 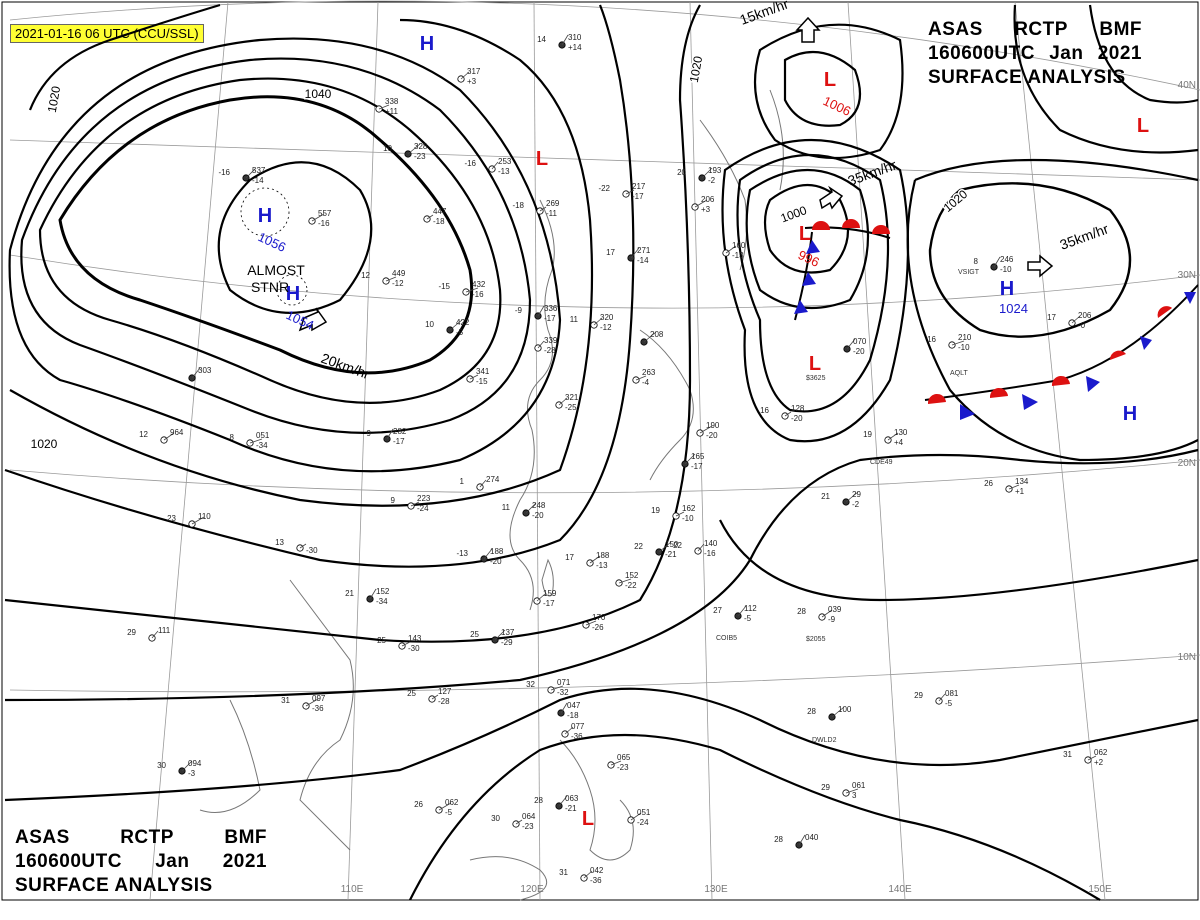 I want to click on station-tendency: 3, so click(x=854, y=795).